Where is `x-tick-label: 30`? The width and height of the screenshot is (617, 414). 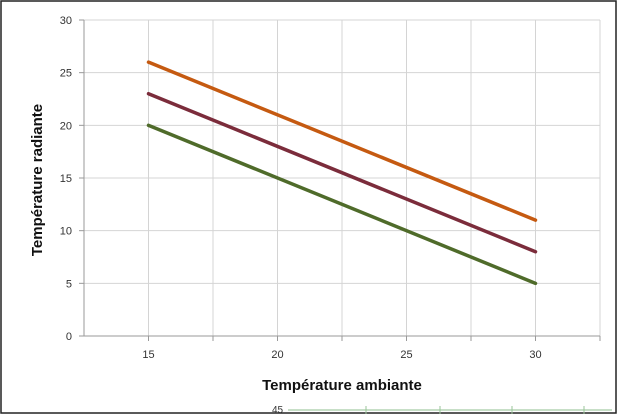 x-tick-label: 30 is located at coordinates (535, 355).